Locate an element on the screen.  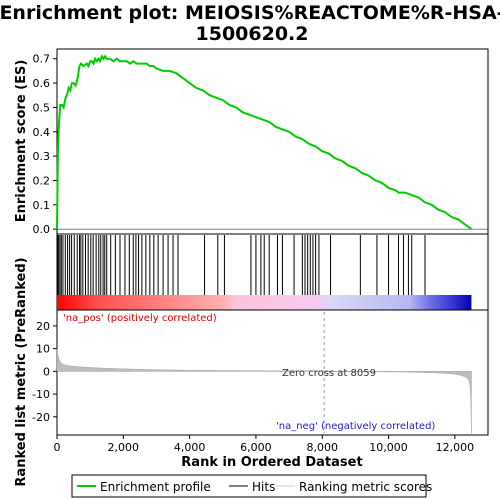
color-gradient is located at coordinates (264, 302).